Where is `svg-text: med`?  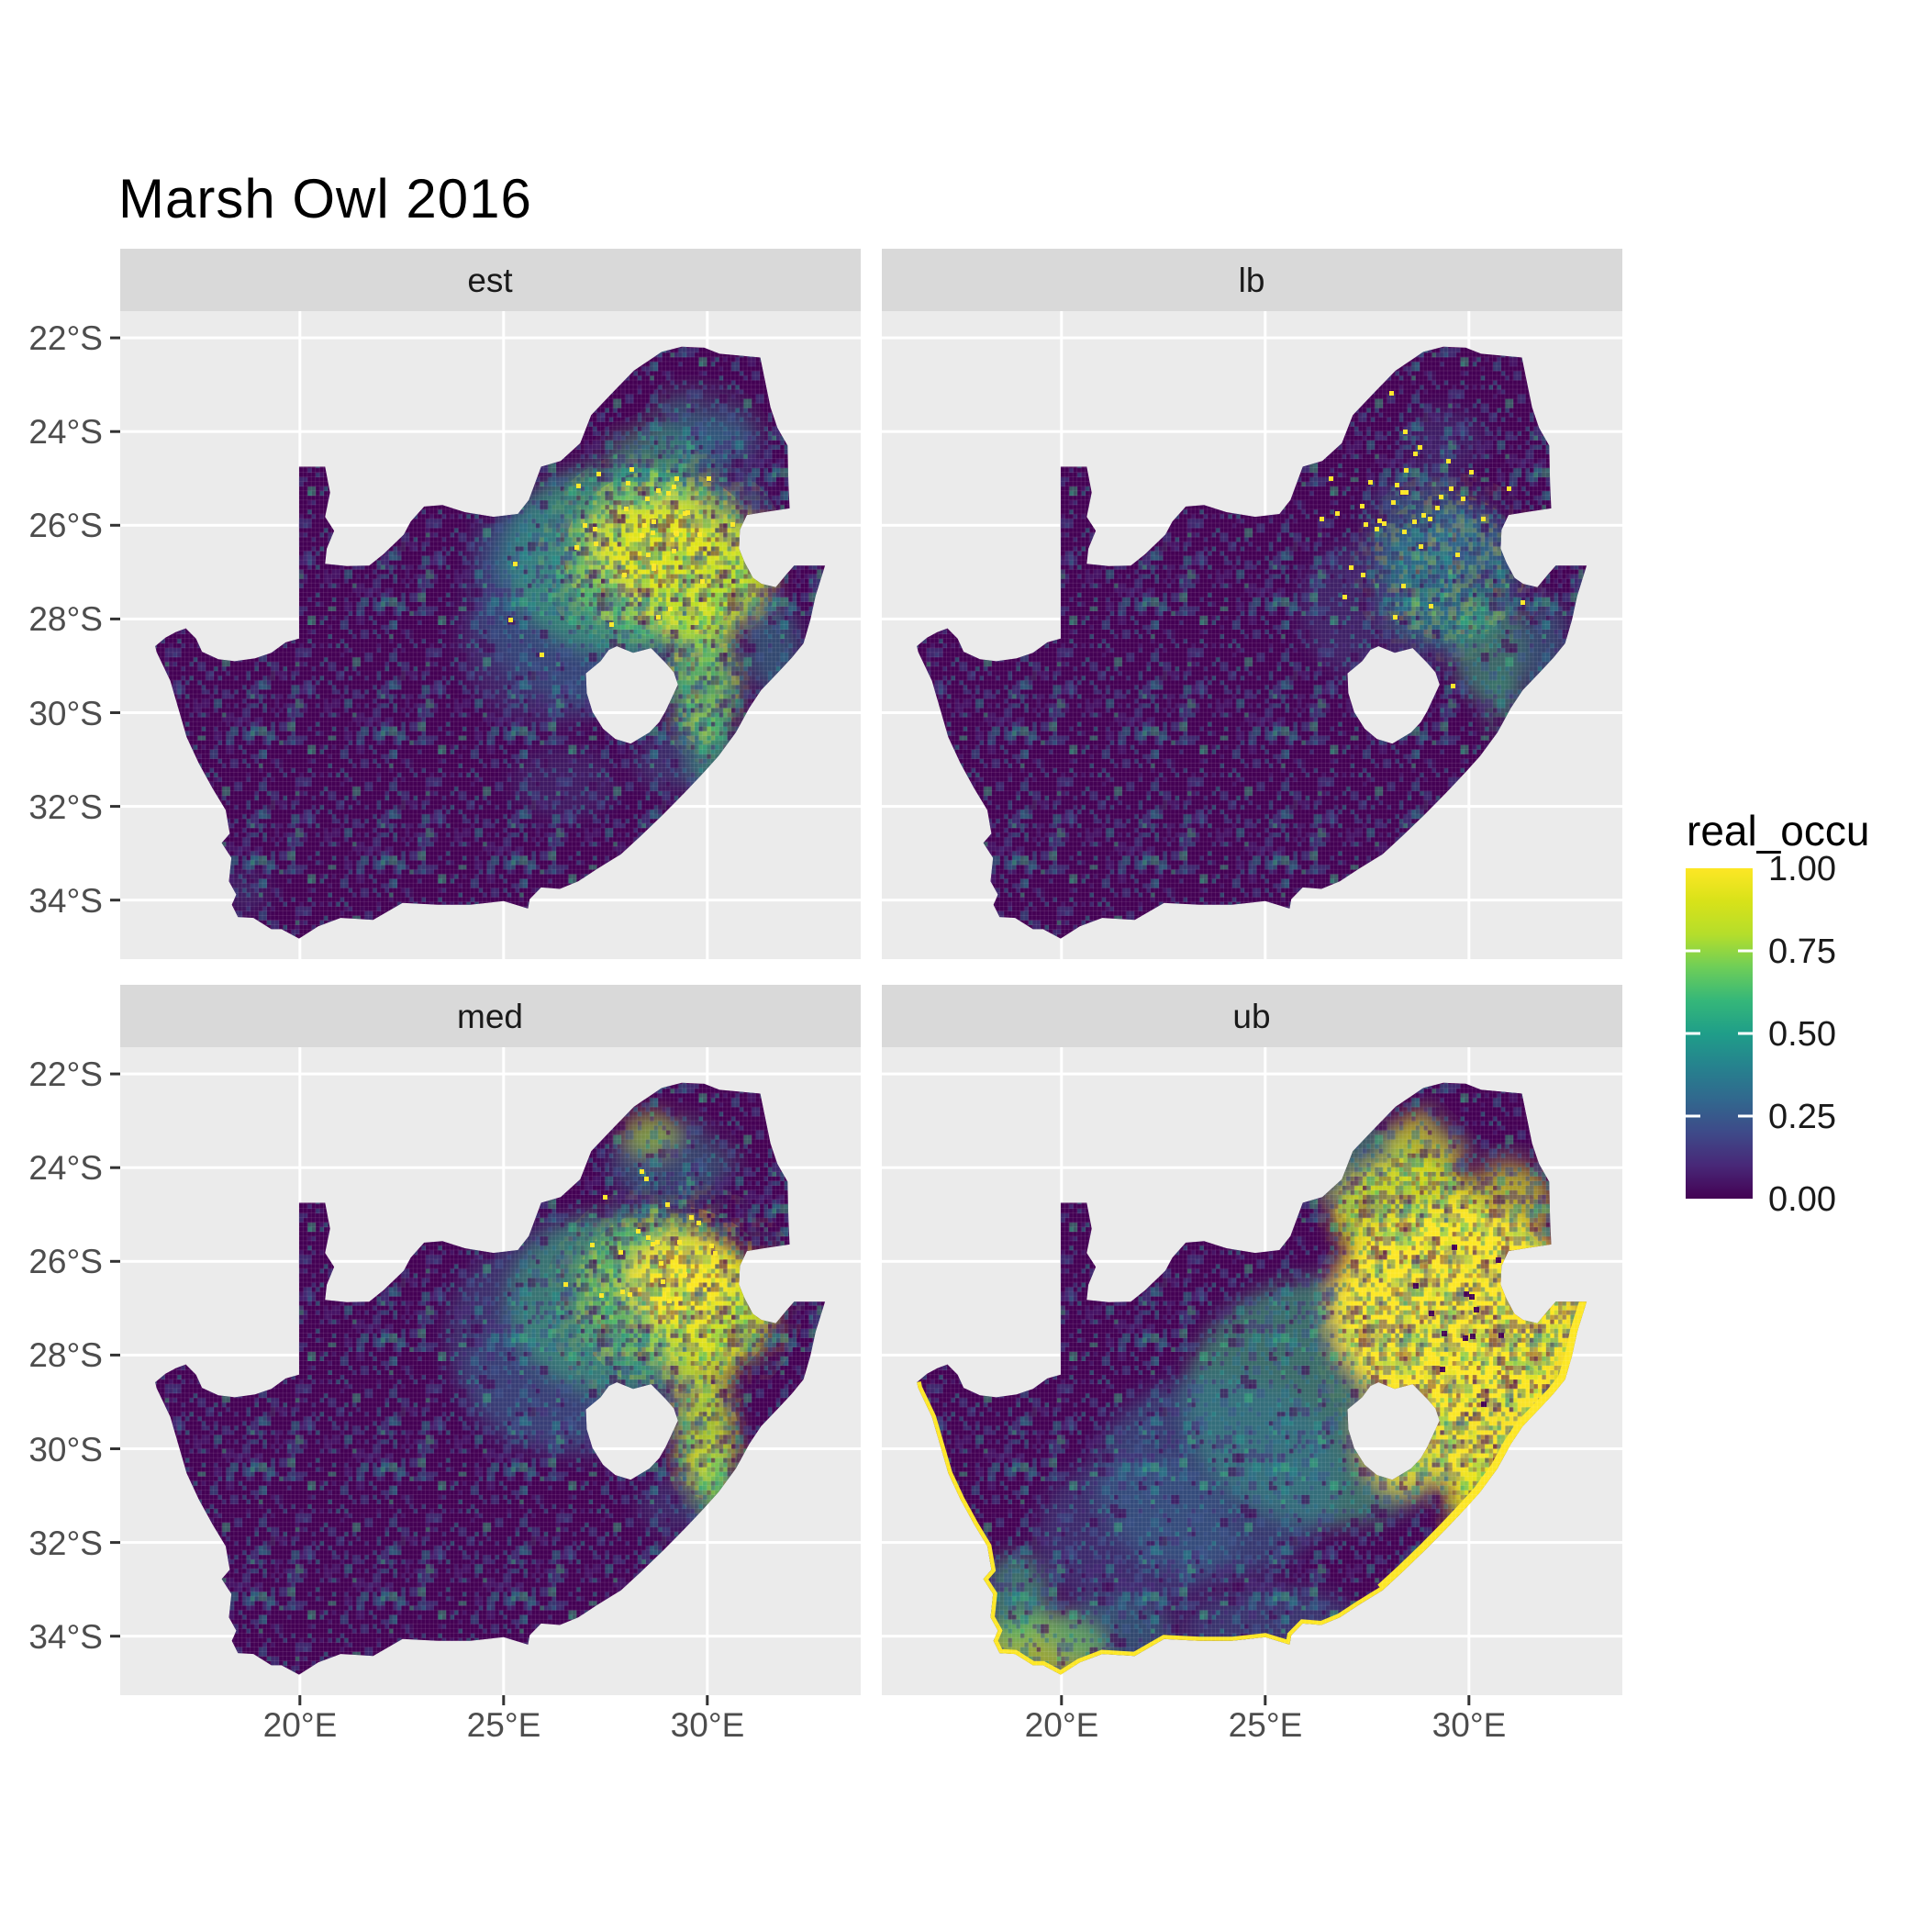 svg-text: med is located at coordinates (490, 1016).